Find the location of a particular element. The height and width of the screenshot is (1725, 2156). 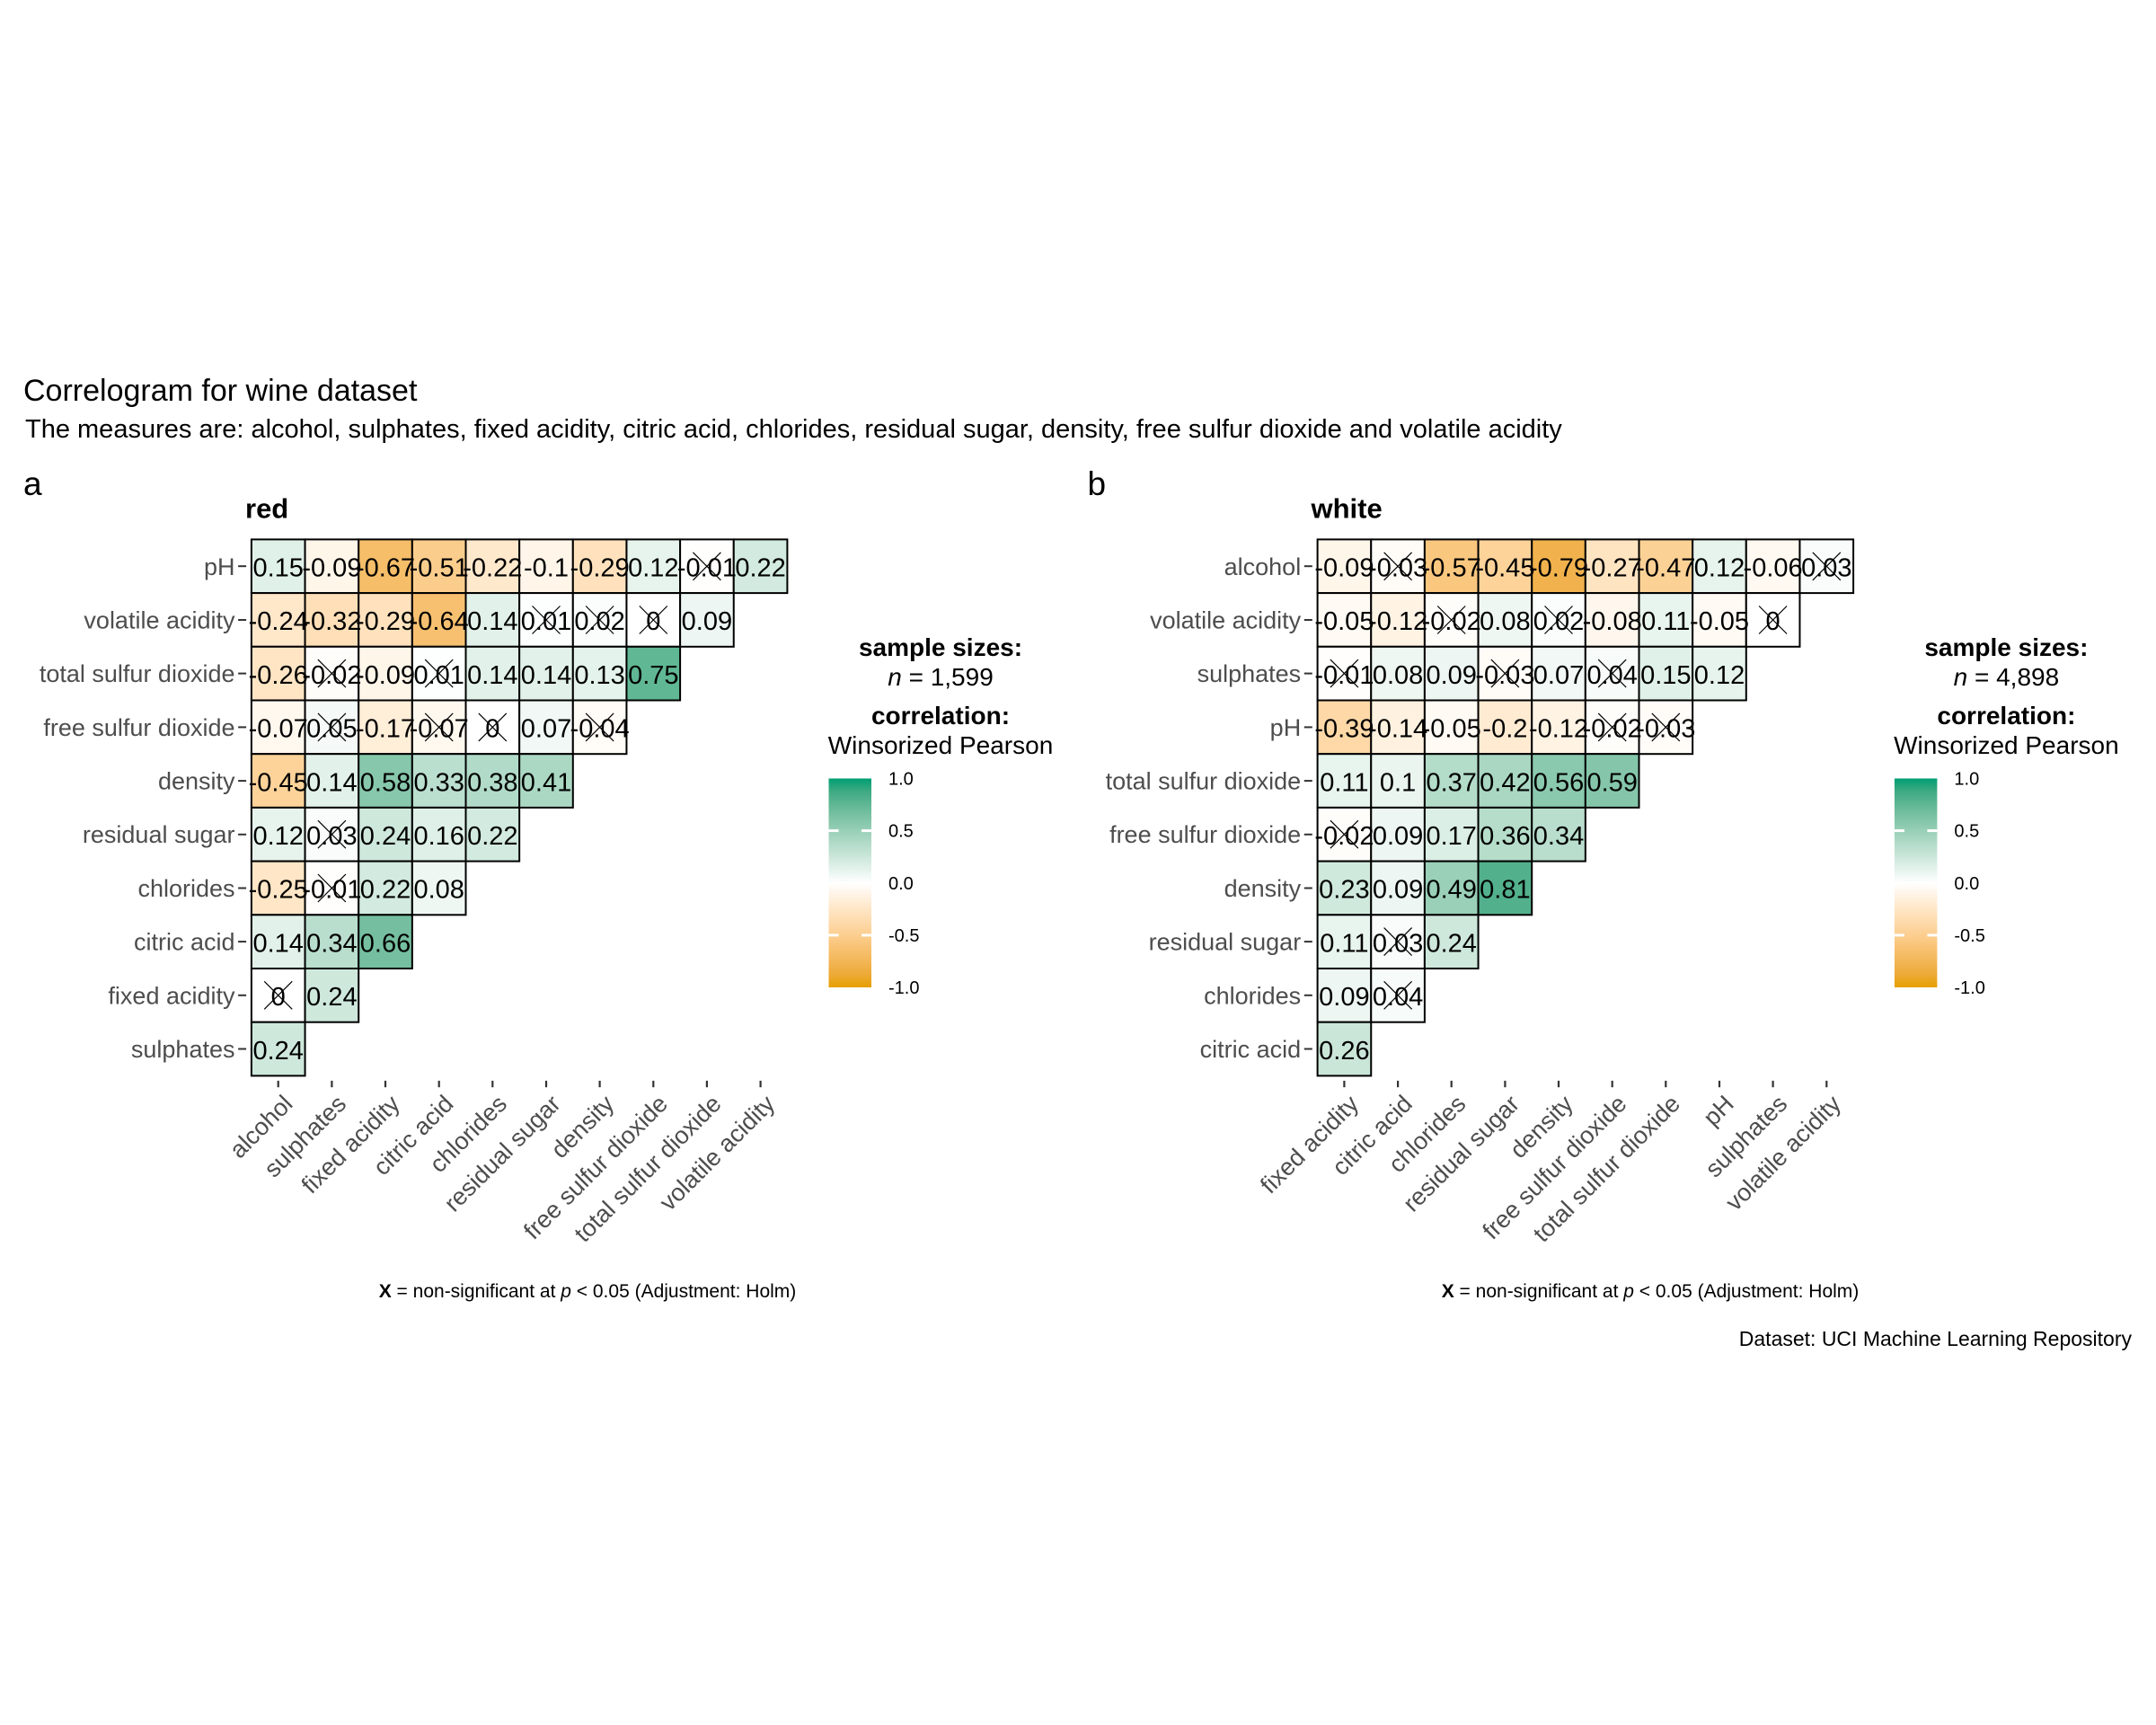

svg-text: 0.37 is located at coordinates (1451, 782).